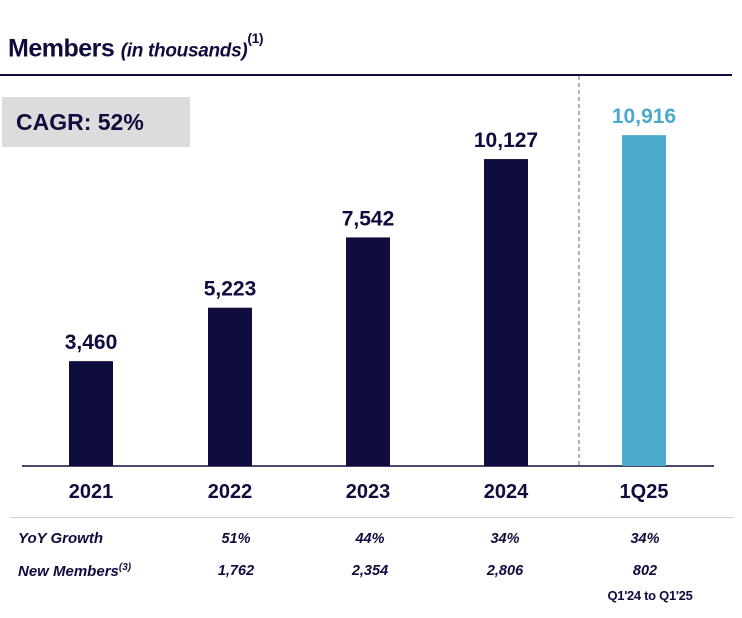 The width and height of the screenshot is (742, 618). I want to click on x-tick-label-2021: 2021, so click(91, 492).